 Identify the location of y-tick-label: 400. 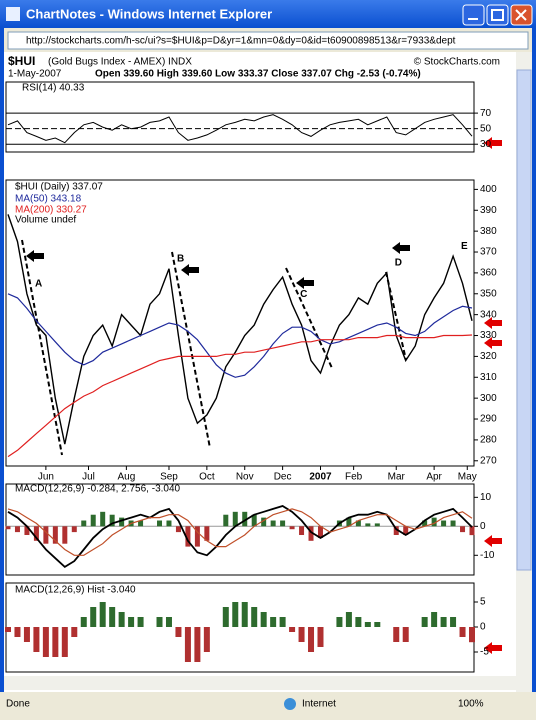
(488, 189).